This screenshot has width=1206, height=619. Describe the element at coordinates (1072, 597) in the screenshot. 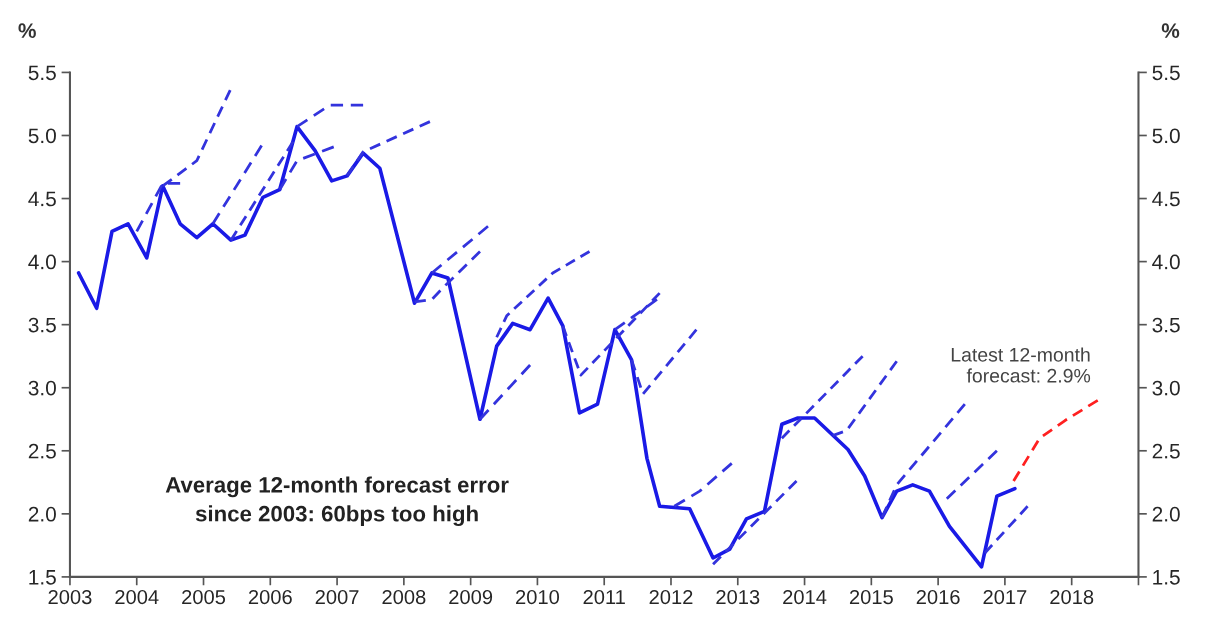

I see `x-tick-label: 2018` at that location.